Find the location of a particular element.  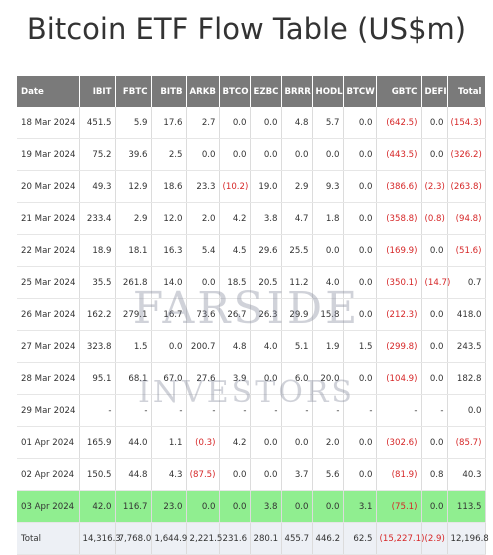

cell-hodl: 1.8 is located at coordinates (328, 218).